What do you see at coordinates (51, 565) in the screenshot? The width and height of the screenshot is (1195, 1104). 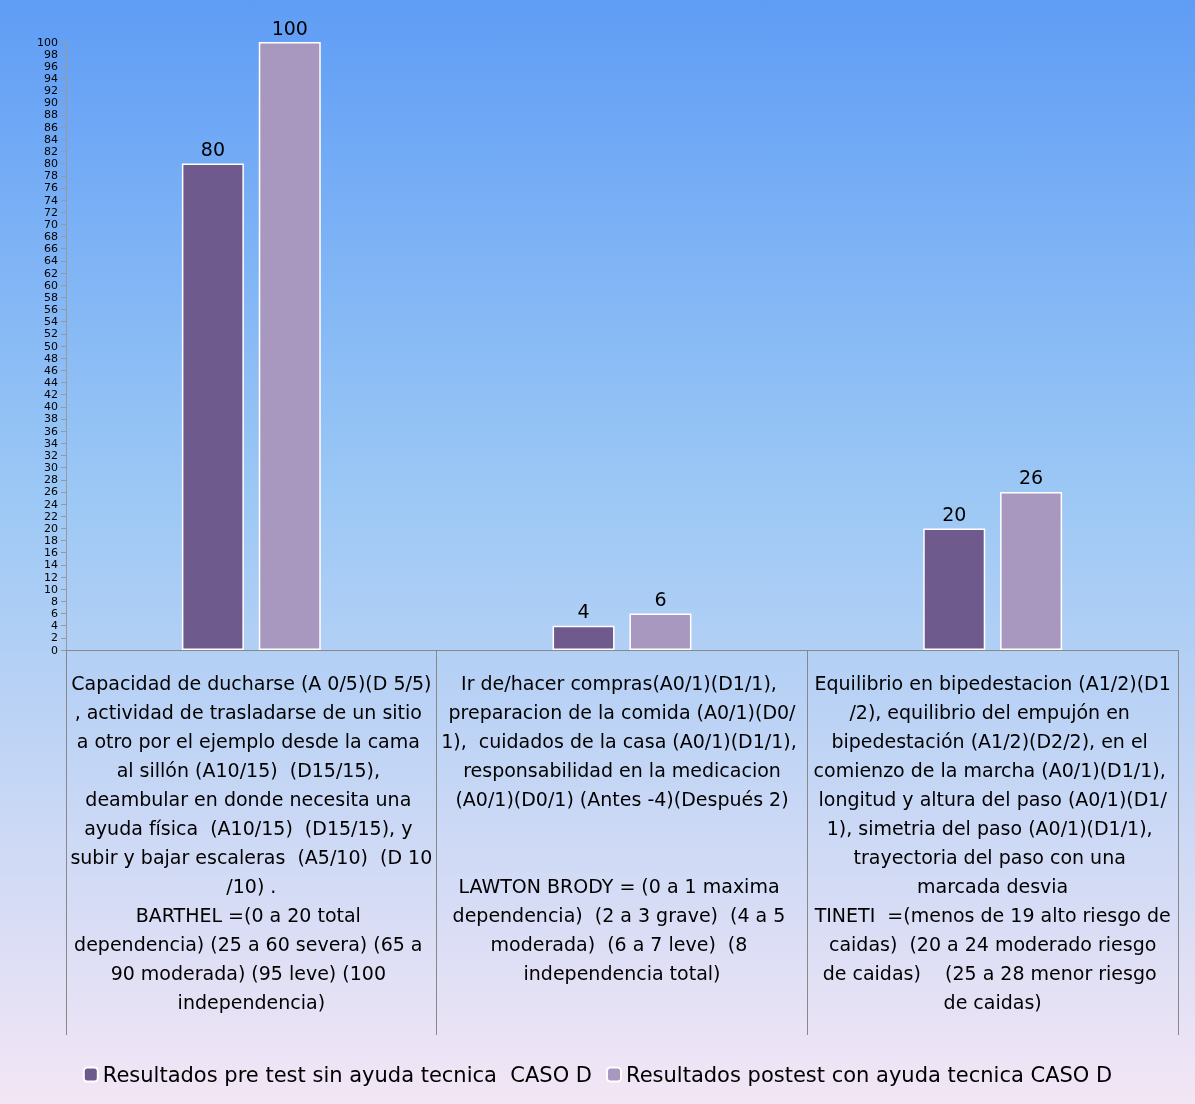 I see `y-tick-label: 14` at bounding box center [51, 565].